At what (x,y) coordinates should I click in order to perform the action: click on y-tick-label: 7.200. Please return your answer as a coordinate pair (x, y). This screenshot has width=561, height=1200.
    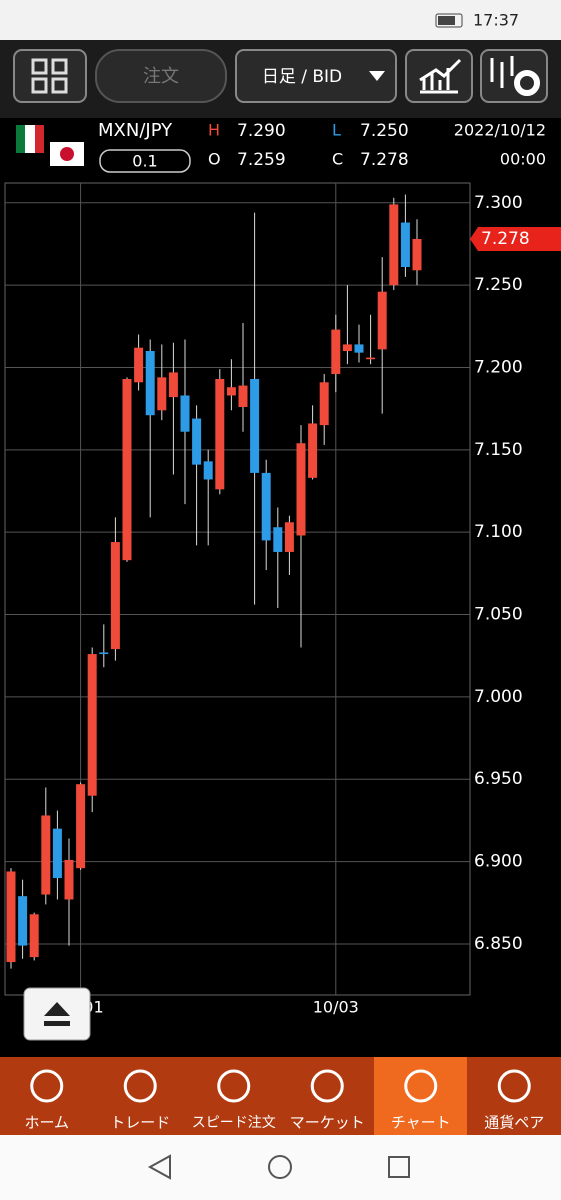
    Looking at the image, I should click on (498, 367).